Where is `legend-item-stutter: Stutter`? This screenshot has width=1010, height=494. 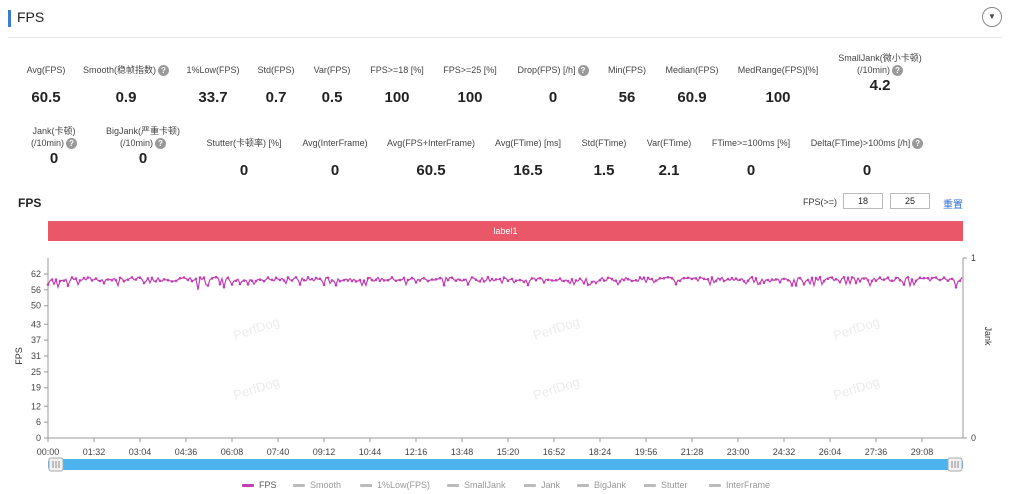 legend-item-stutter: Stutter is located at coordinates (666, 485).